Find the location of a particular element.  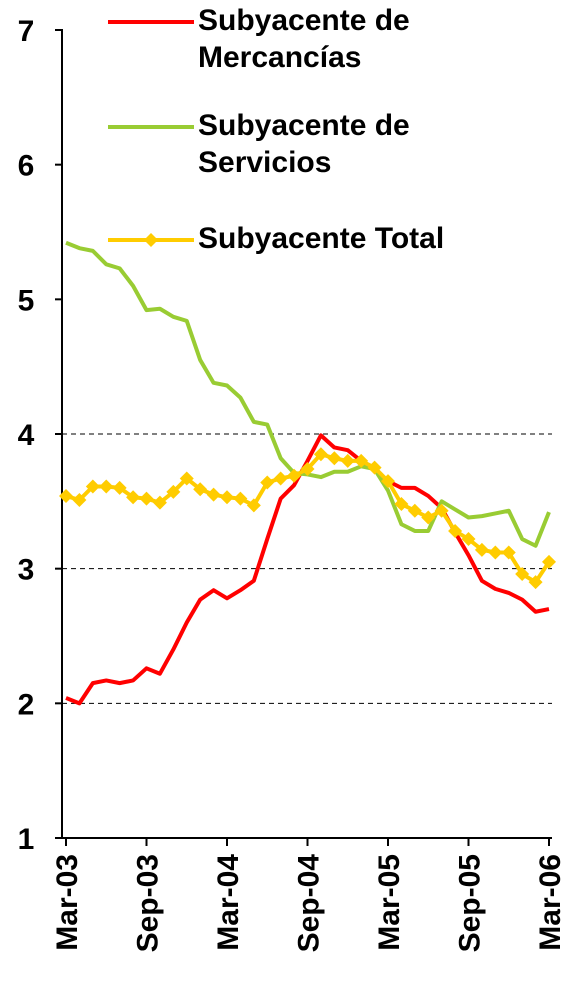

y-tick-label: 7 is located at coordinates (26, 31).